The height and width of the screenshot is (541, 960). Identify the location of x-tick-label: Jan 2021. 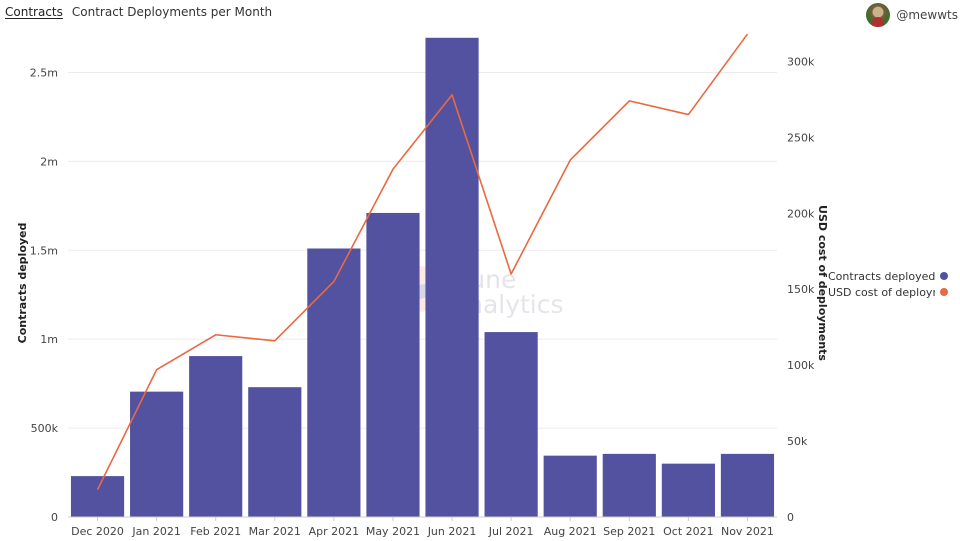
(155, 531).